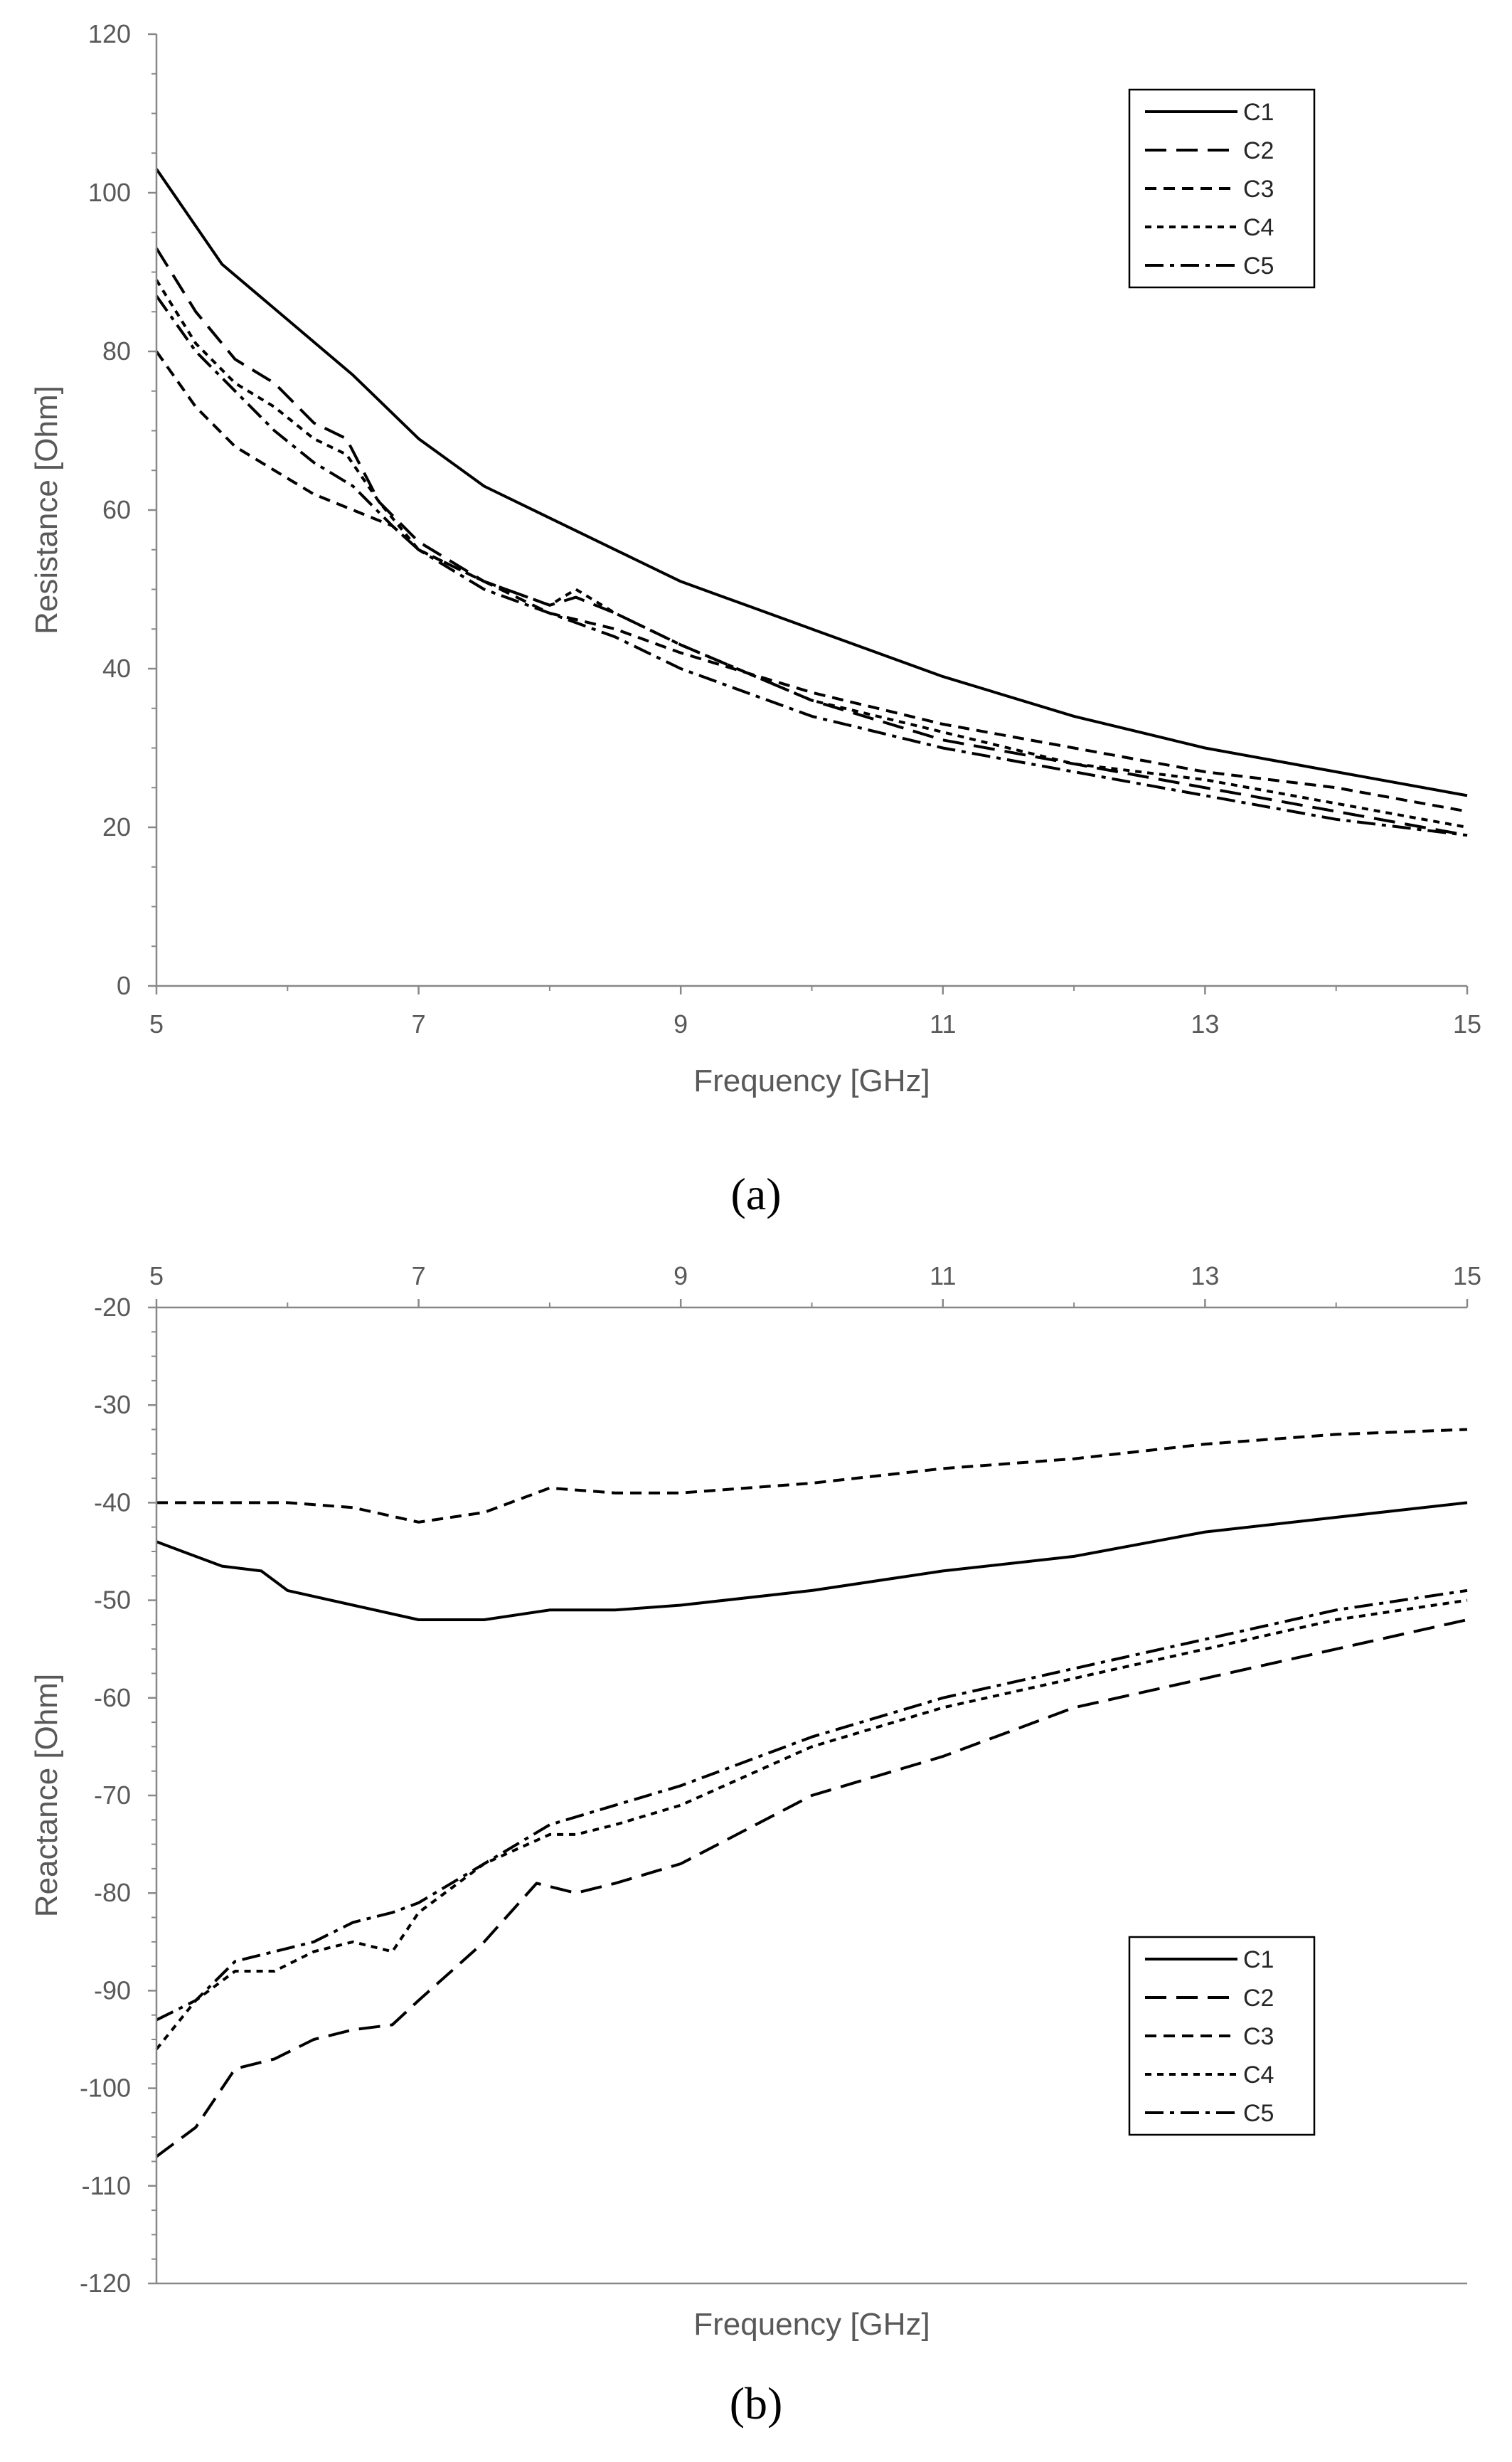  I want to click on y-tick-label: -30, so click(112, 1404).